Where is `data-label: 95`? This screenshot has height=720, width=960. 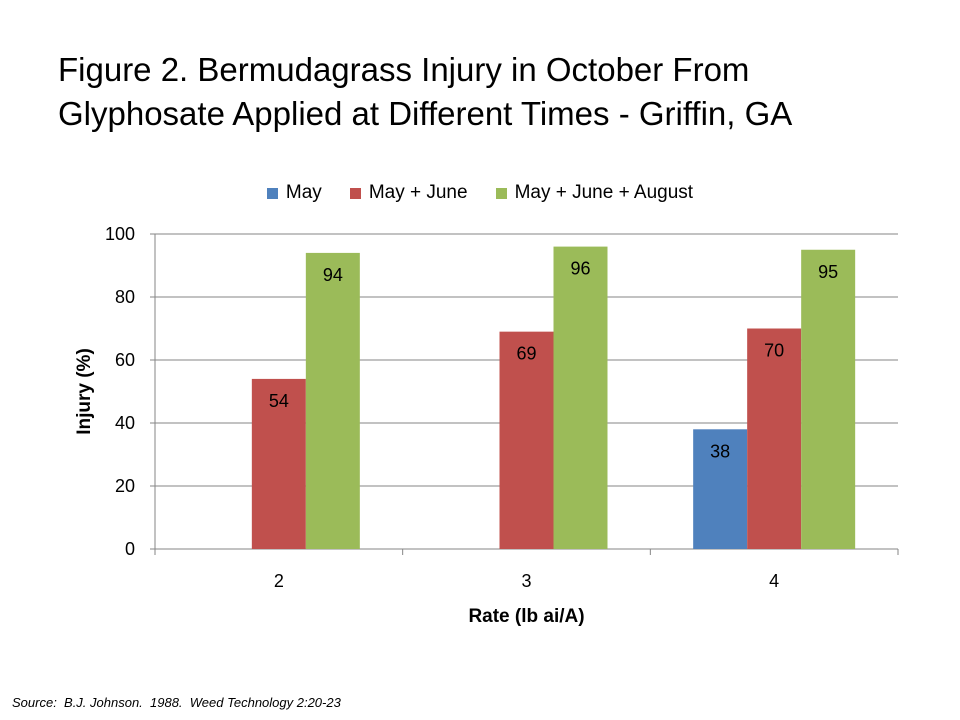
data-label: 95 is located at coordinates (828, 272).